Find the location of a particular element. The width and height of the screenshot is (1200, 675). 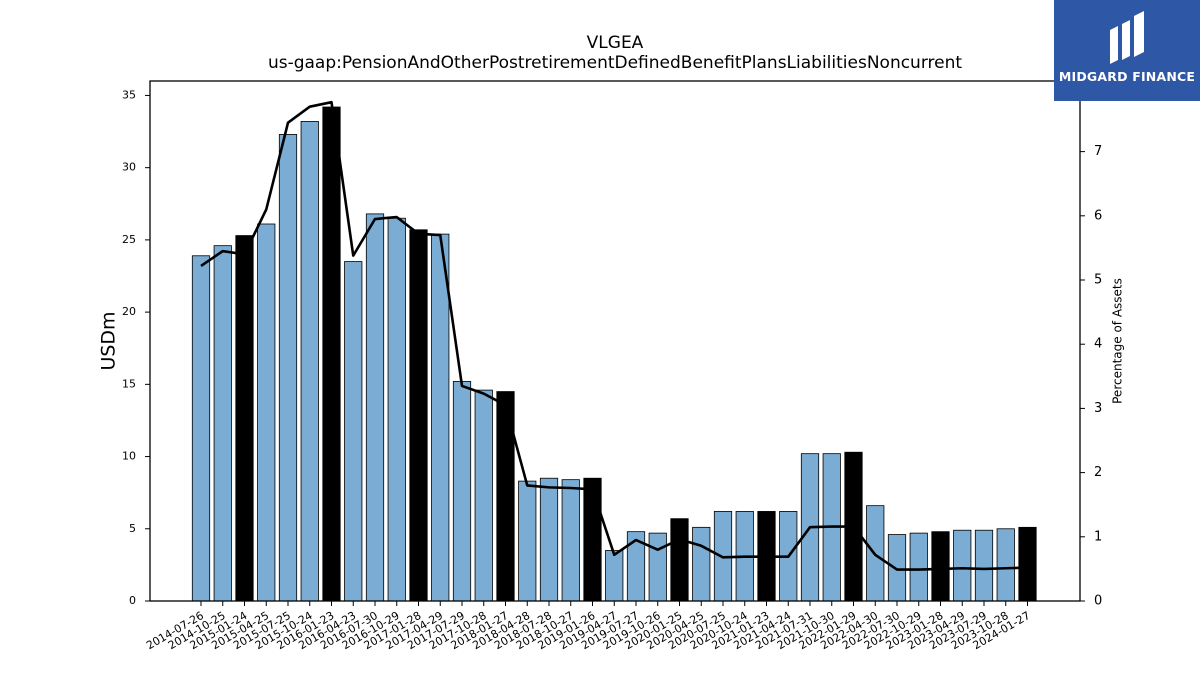

y2-tick-label: 4 is located at coordinates (1098, 344).